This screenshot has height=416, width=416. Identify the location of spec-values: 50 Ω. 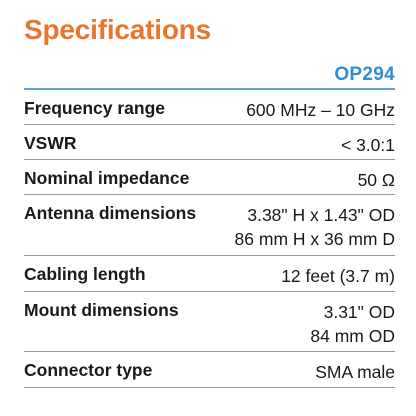
(376, 180).